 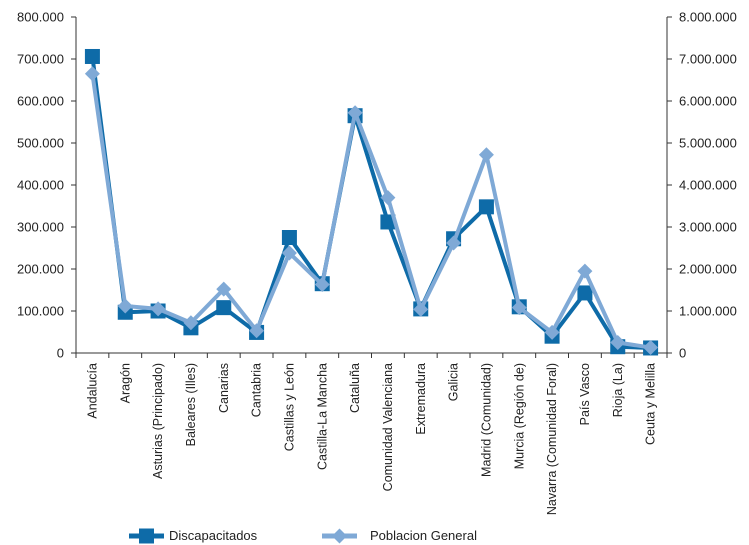 What do you see at coordinates (40, 269) in the screenshot?
I see `left-tick-label: 200.000` at bounding box center [40, 269].